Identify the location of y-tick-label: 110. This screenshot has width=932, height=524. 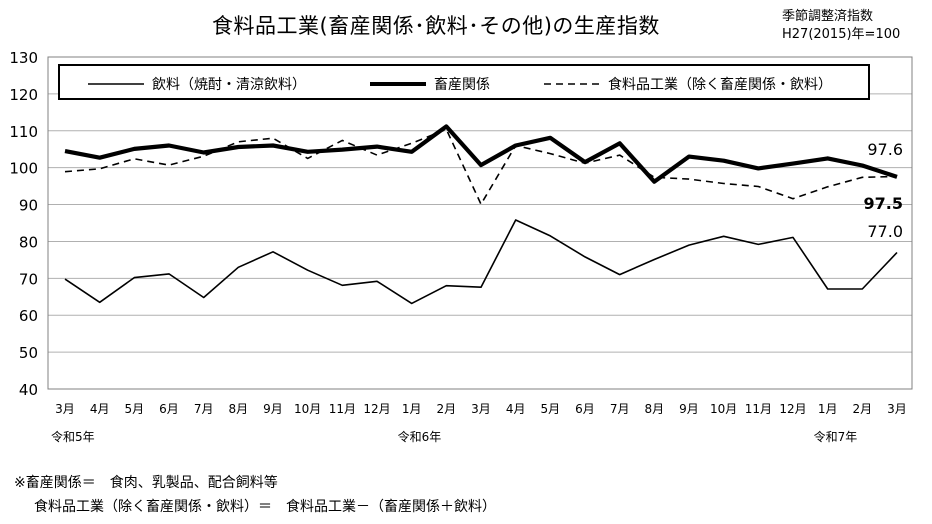
(23, 132).